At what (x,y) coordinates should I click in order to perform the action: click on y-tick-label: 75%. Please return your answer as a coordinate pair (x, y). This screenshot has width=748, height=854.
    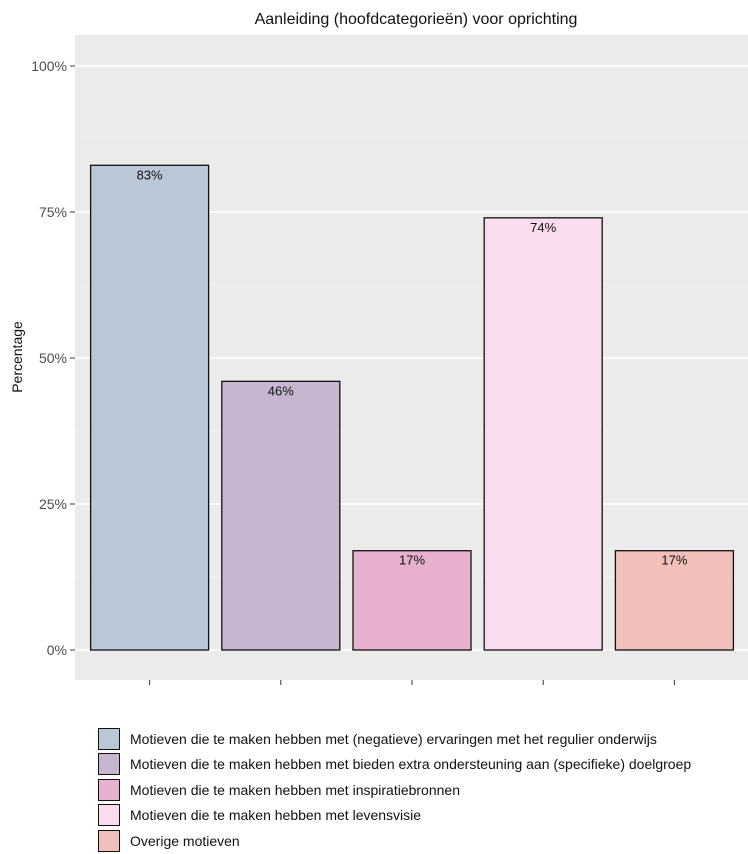
    Looking at the image, I should click on (53, 212).